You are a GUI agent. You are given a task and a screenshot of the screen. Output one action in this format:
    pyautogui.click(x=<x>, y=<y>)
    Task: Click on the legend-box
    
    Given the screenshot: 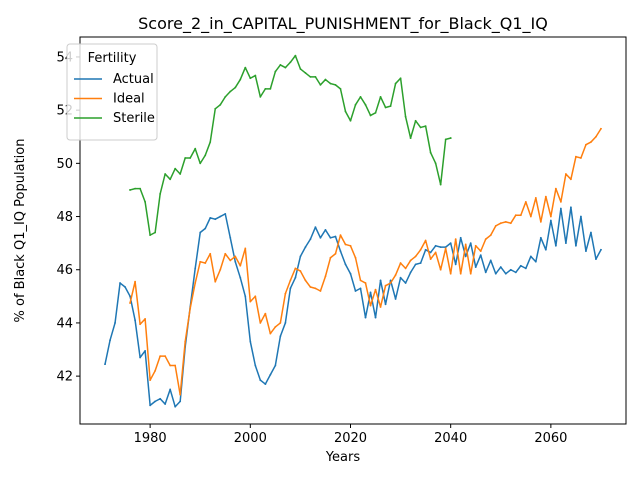 What is the action you would take?
    pyautogui.click(x=112, y=92)
    